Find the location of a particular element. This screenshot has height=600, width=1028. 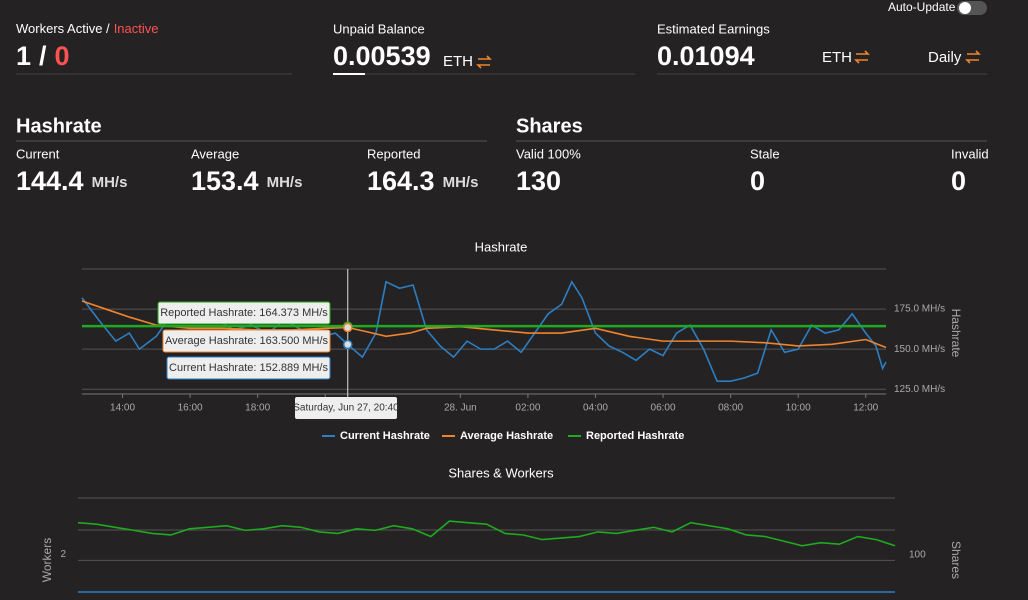

y-tick-label: 150.0 MH/s is located at coordinates (919, 349).